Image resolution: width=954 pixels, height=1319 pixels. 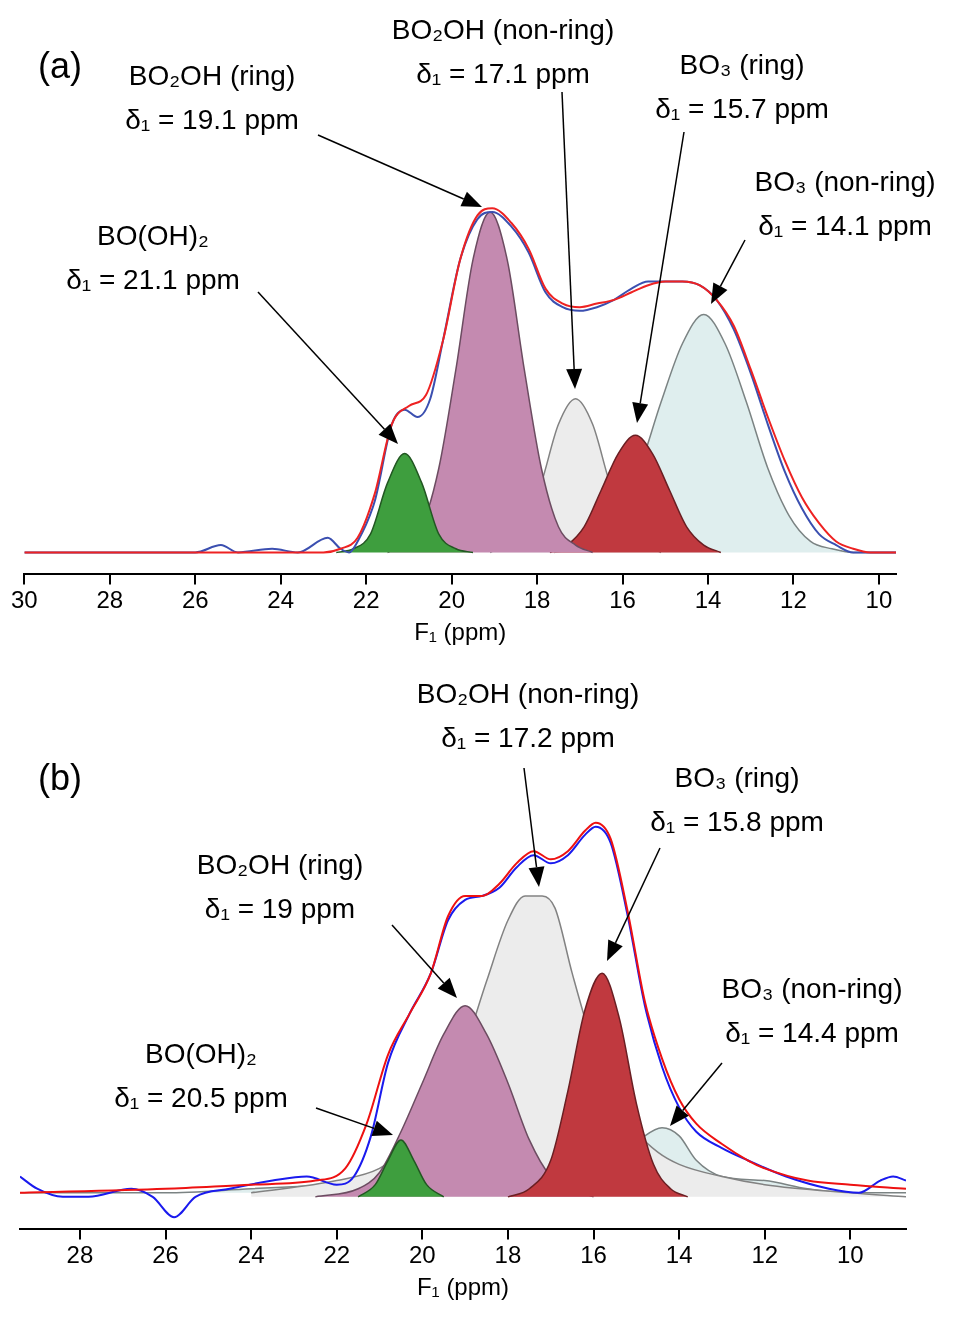 What do you see at coordinates (60, 65) in the screenshot?
I see `chart-title: (a)` at bounding box center [60, 65].